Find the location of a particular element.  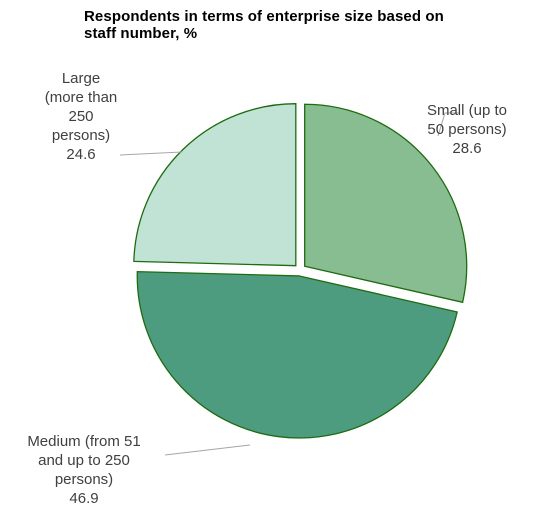

pie-slice-small is located at coordinates (386, 203).